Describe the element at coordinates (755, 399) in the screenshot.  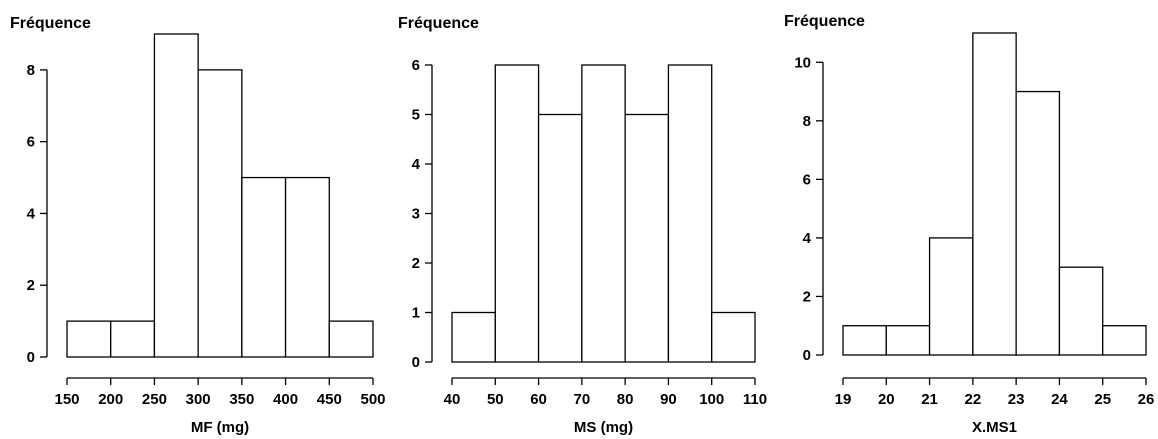
I see `x-tick-label: 110` at that location.